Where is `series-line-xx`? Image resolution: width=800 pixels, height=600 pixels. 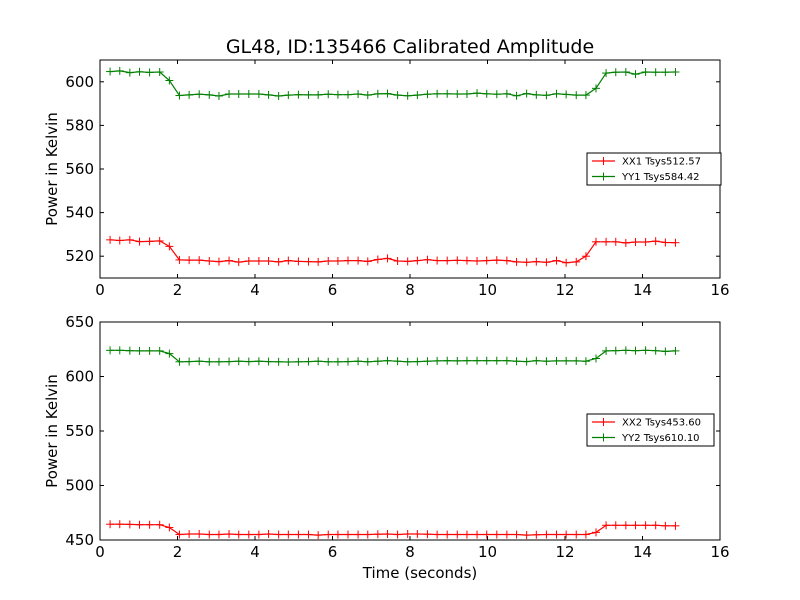
series-line-xx is located at coordinates (393, 251).